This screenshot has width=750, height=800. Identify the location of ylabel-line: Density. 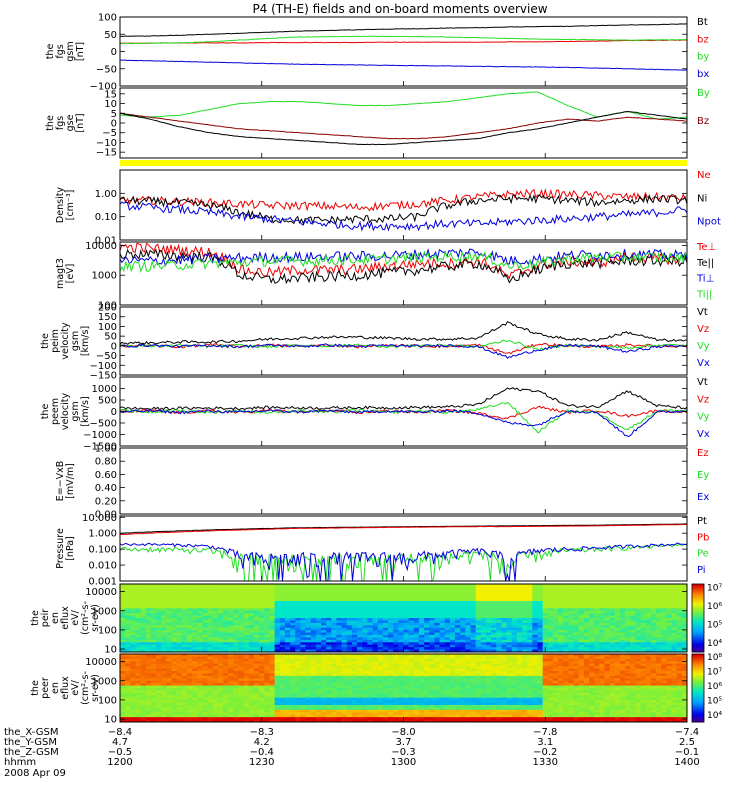
(60, 205).